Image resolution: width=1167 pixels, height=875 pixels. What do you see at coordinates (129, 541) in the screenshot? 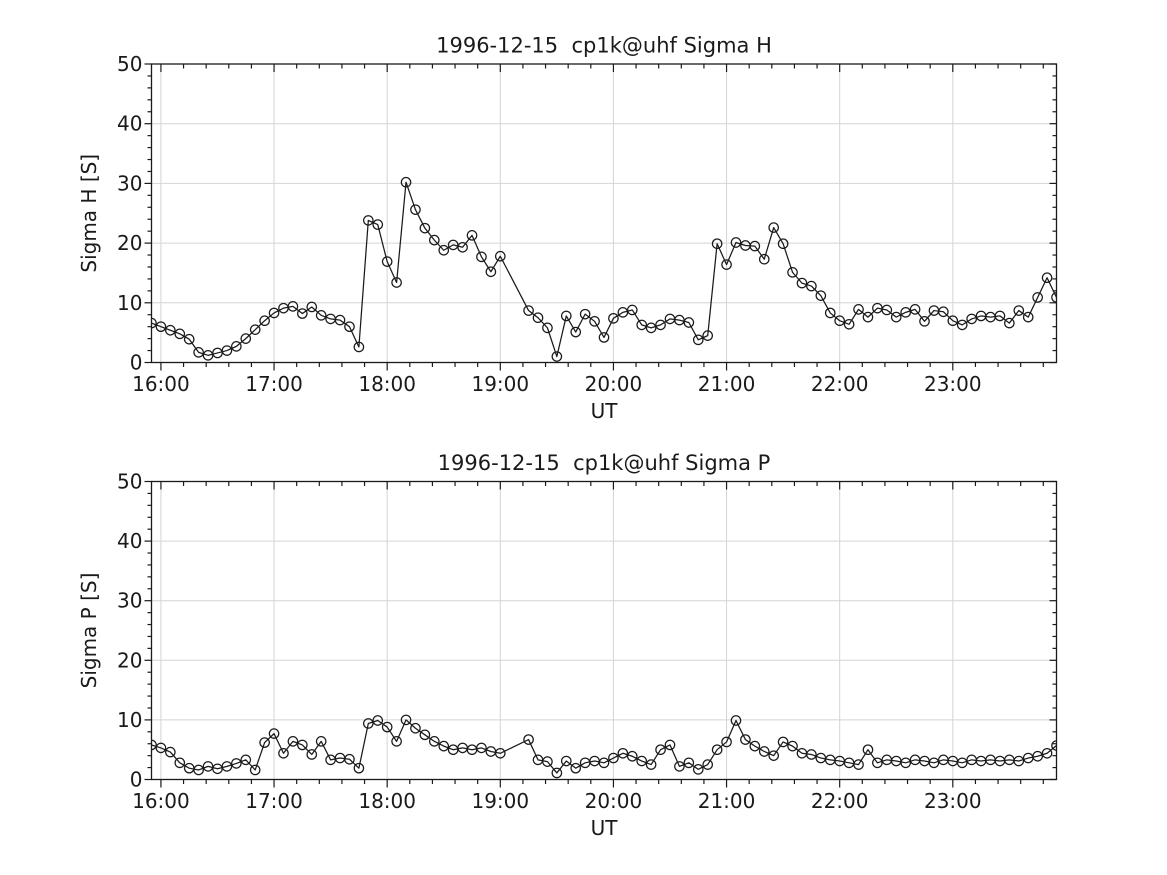
I see `y-tick-label: 40` at bounding box center [129, 541].